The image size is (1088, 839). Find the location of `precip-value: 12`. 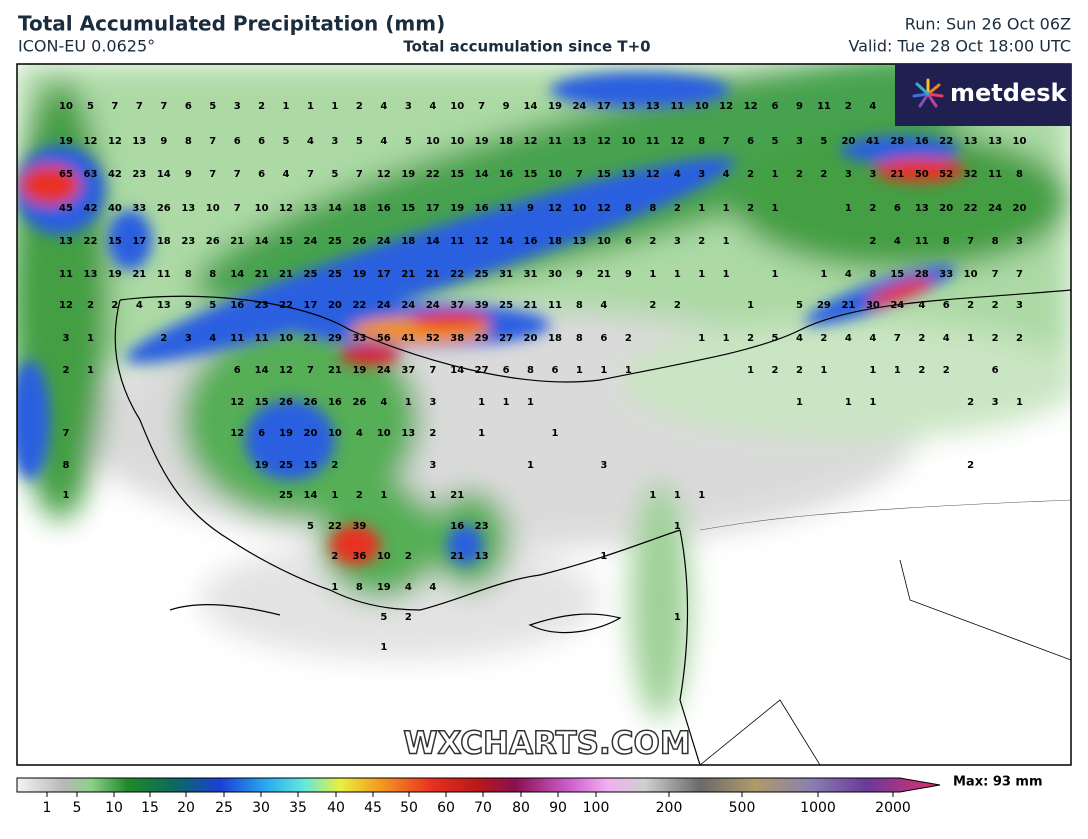

precip-value: 12 is located at coordinates (555, 208).